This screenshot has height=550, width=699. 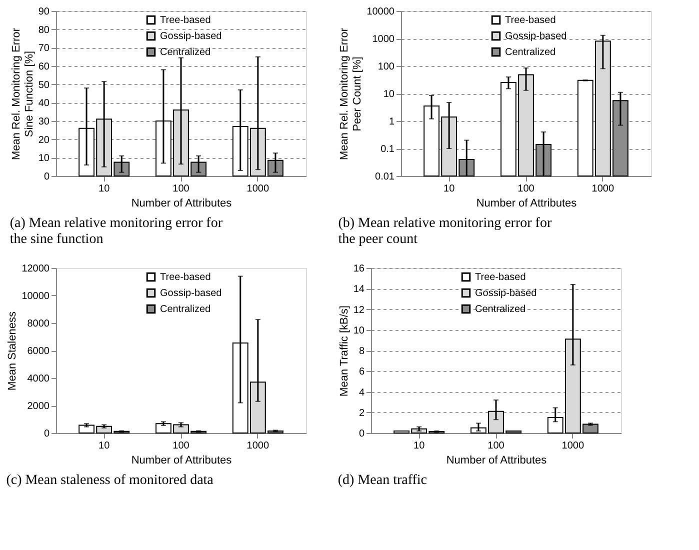 What do you see at coordinates (344, 351) in the screenshot?
I see `y-axis-title: Mean Traffic [kB/s]` at bounding box center [344, 351].